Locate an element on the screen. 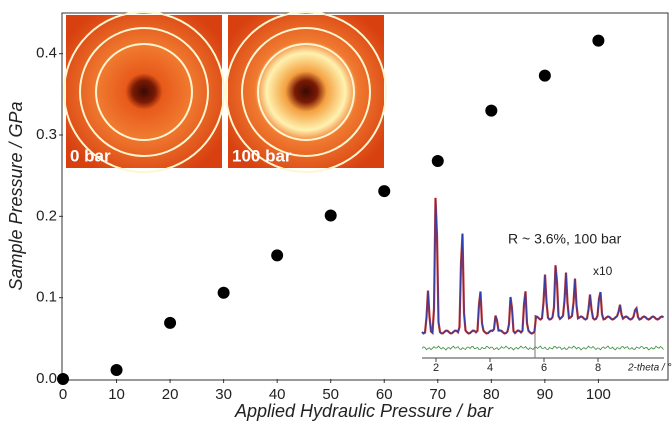 The width and height of the screenshot is (672, 424). y-tick-label: 0.1 is located at coordinates (46, 297).